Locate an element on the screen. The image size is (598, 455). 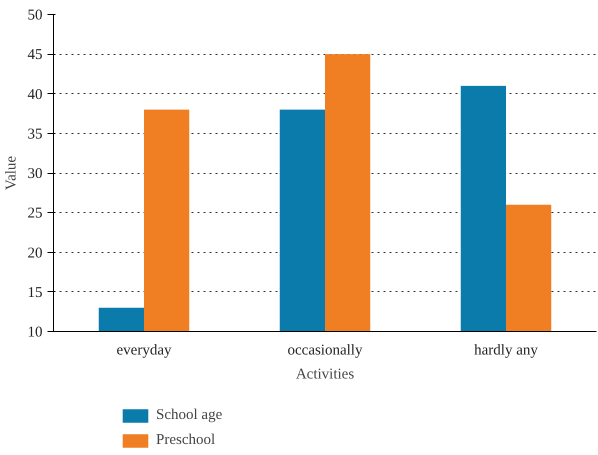
x-axis-title: Activities is located at coordinates (325, 374).